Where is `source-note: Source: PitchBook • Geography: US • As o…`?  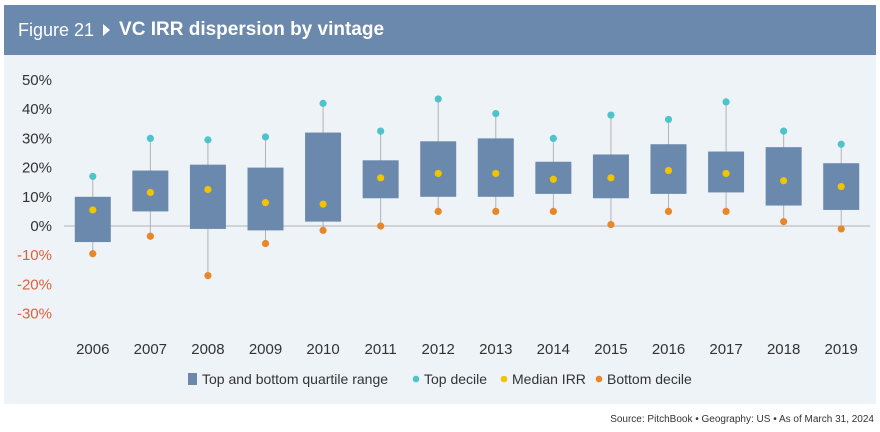
source-note: Source: PitchBook • Geography: US • As o… is located at coordinates (742, 419).